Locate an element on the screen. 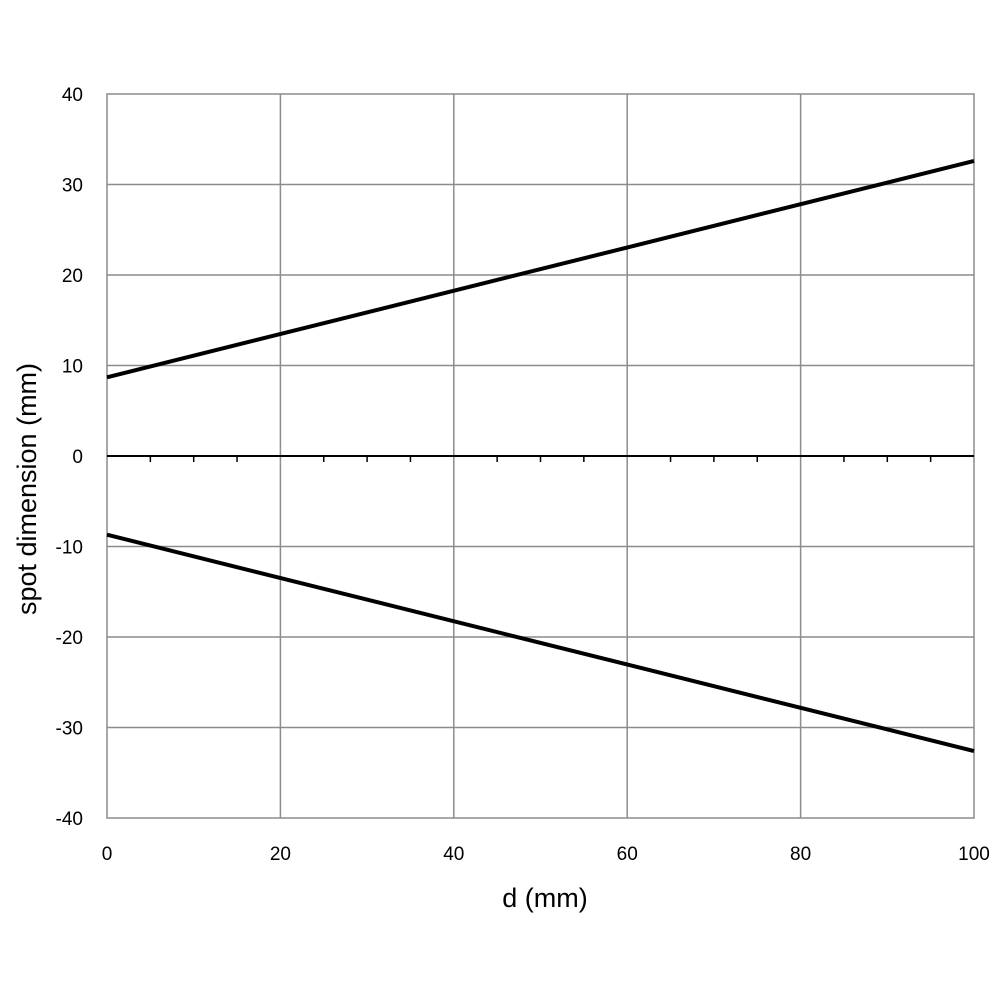 The width and height of the screenshot is (1000, 1005). x-tick-labels: 0 20 40 60 80 100 is located at coordinates (546, 854).